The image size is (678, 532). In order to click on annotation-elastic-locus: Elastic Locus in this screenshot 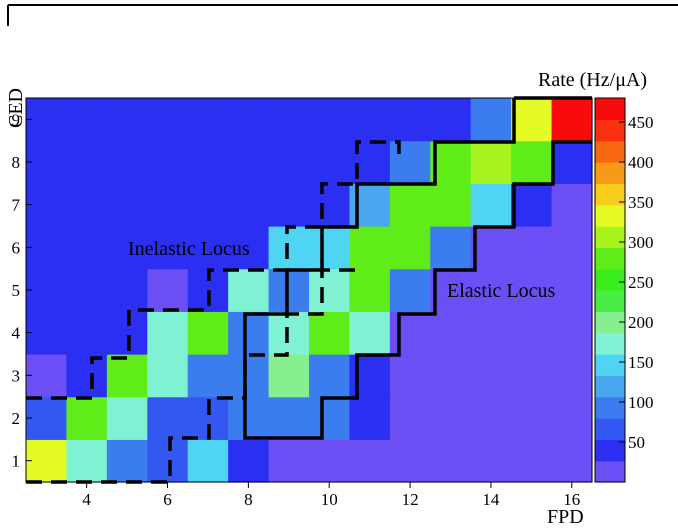, I will do `click(501, 291)`.